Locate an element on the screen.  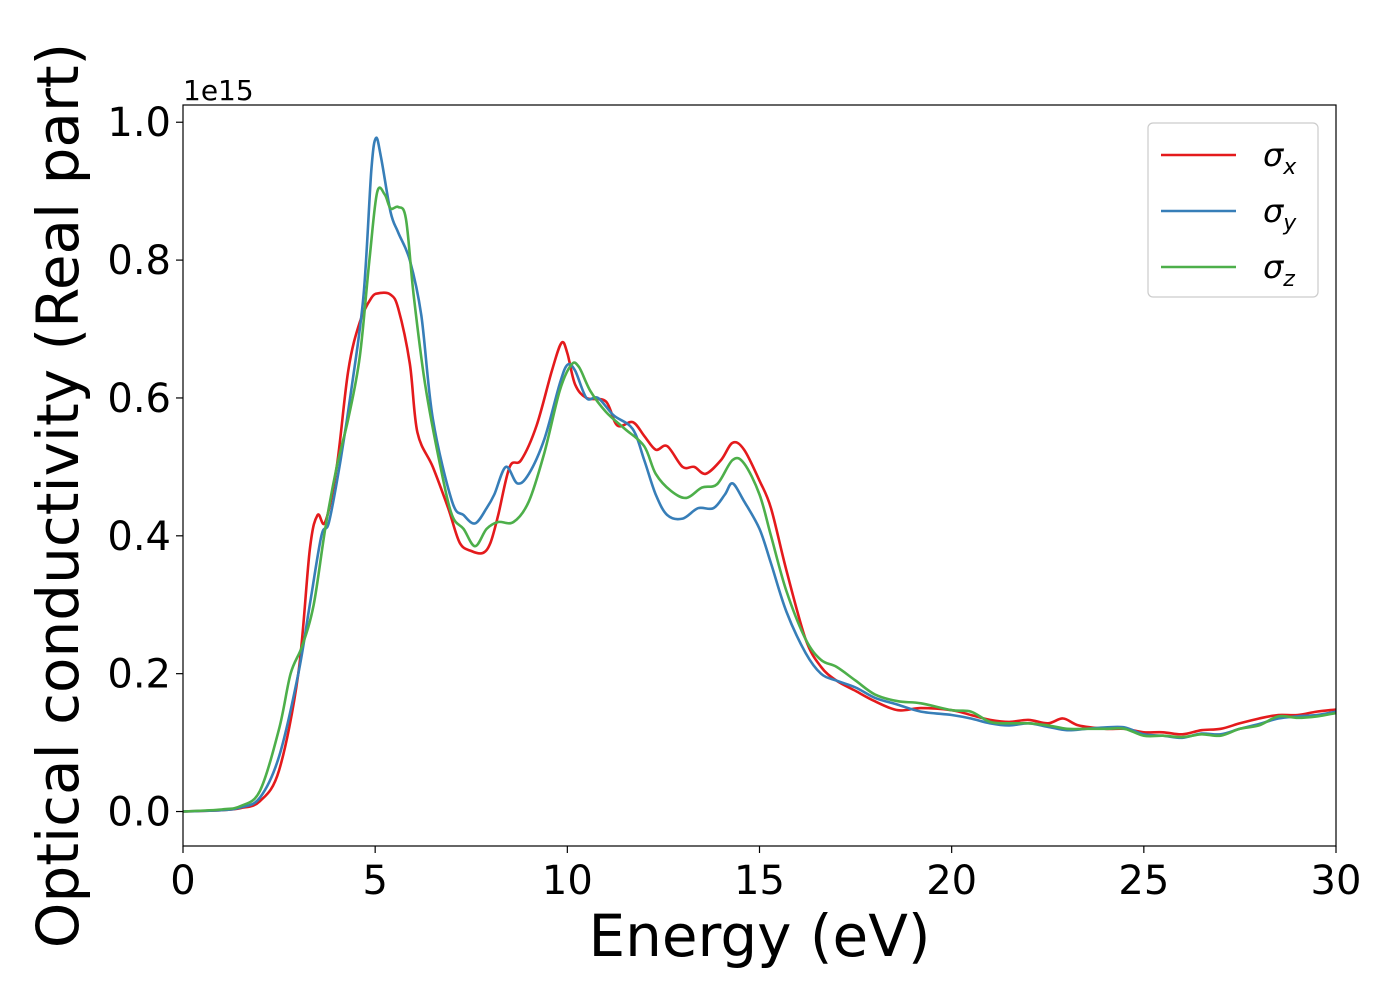
x-axis-ticks: 0 5 10 15 20 25 30 is located at coordinates (765, 875).